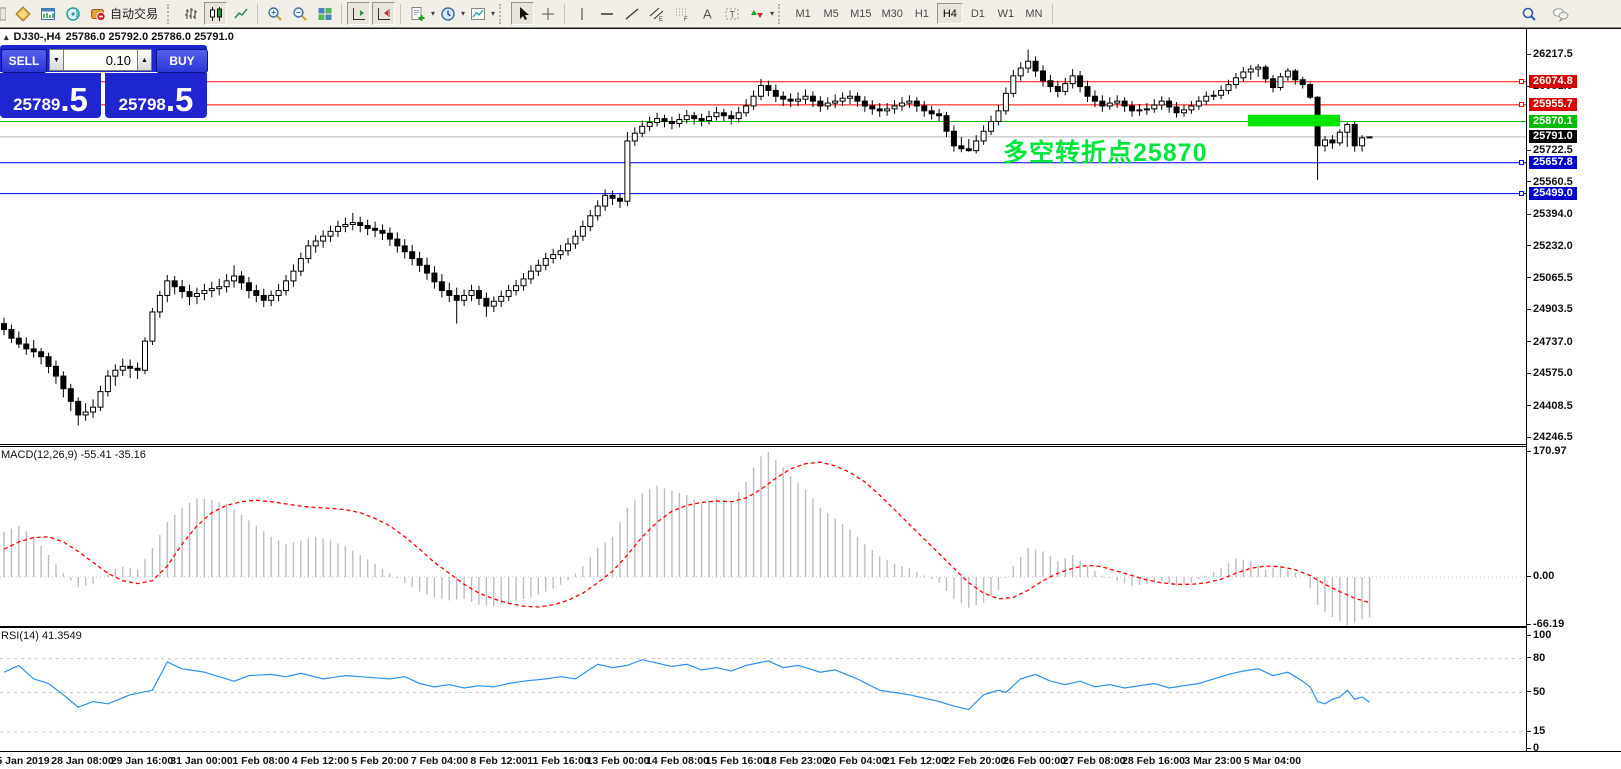 This screenshot has width=1621, height=769. I want to click on timeframe-mn: MN, so click(1034, 13).